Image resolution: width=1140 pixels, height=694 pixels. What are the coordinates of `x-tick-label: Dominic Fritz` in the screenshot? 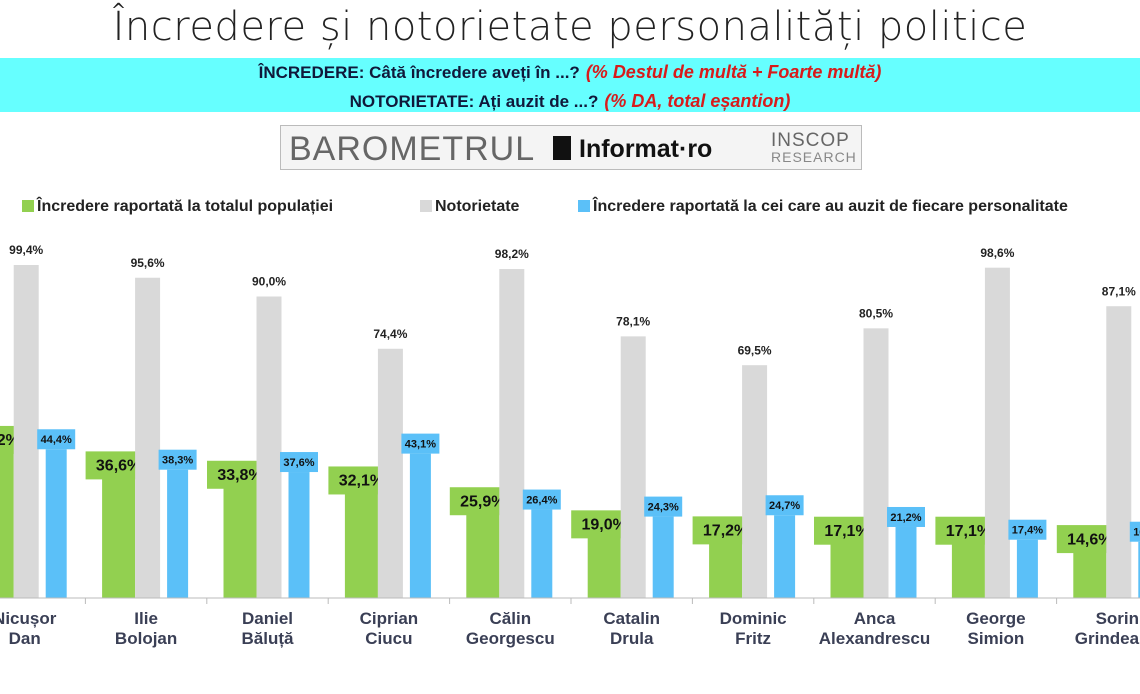 It's located at (753, 628).